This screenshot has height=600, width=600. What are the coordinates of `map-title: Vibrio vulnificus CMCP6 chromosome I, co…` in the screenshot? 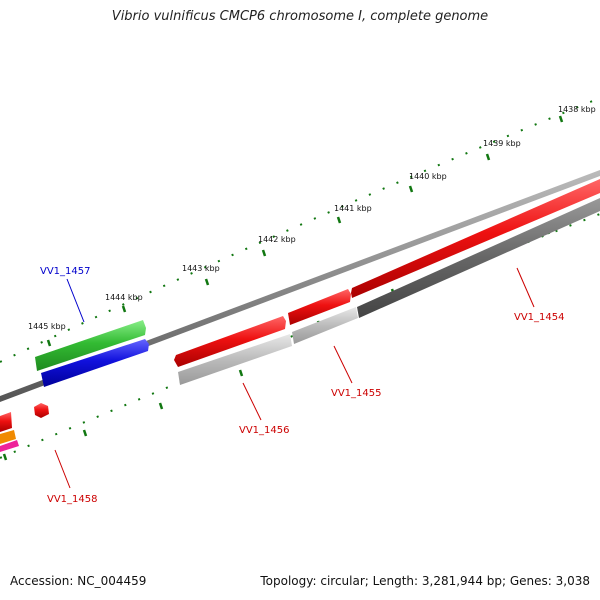 It's located at (300, 16).